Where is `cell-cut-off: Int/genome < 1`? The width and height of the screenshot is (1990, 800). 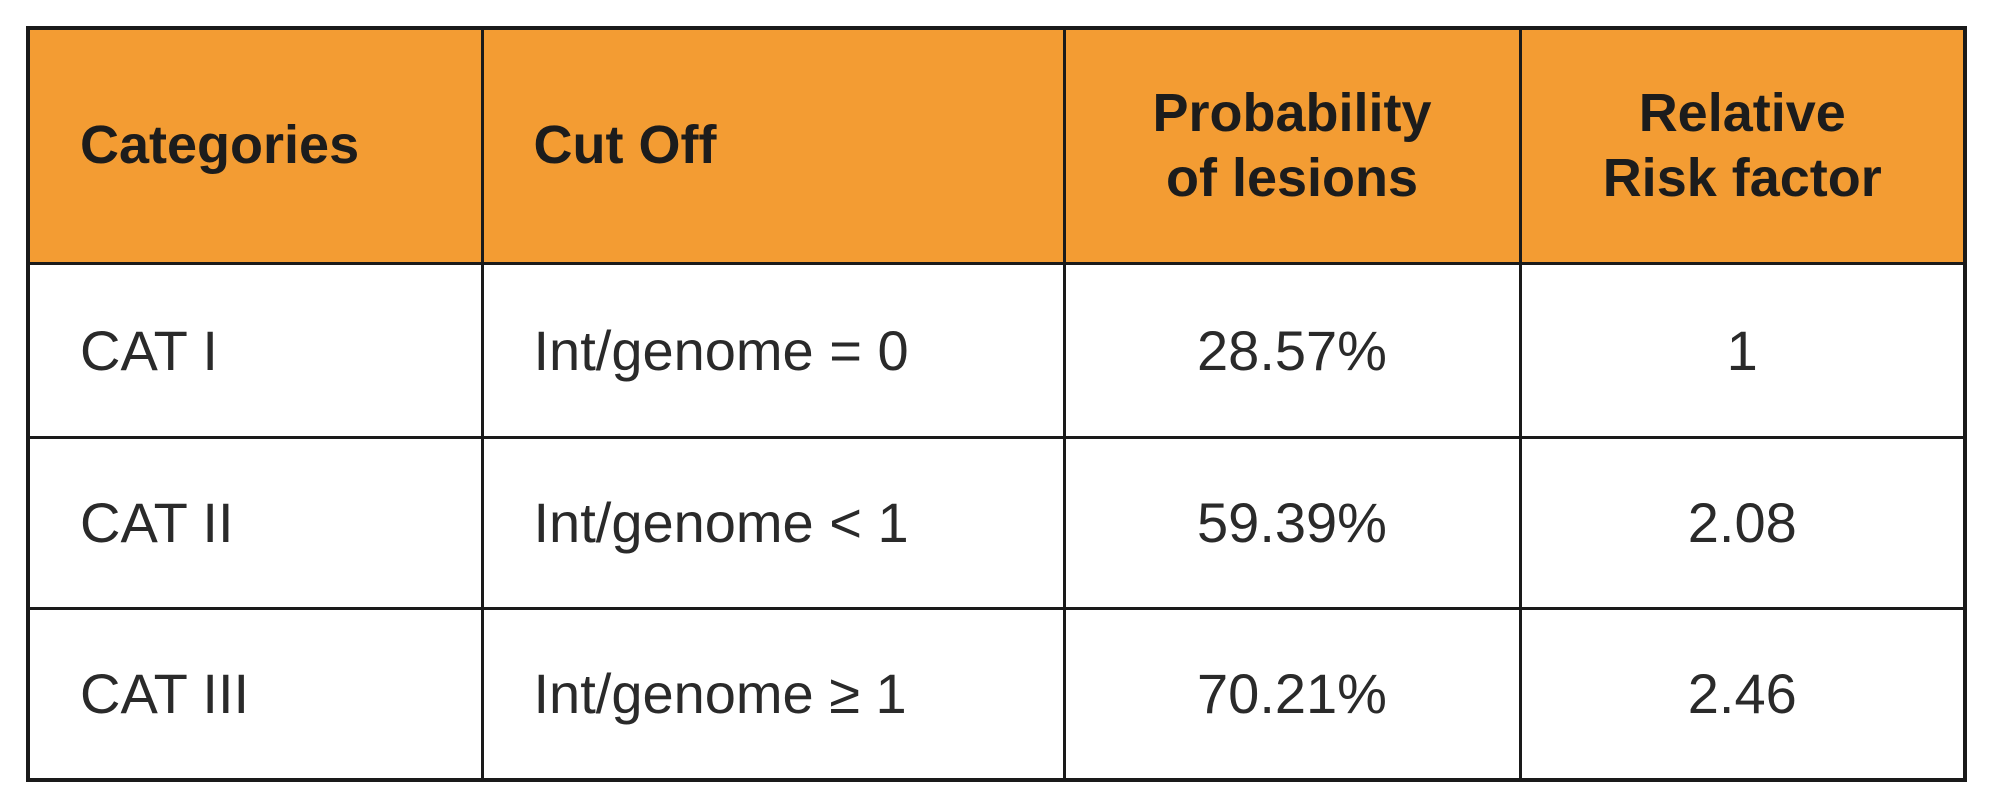
cell-cut-off: Int/genome < 1 is located at coordinates (773, 522).